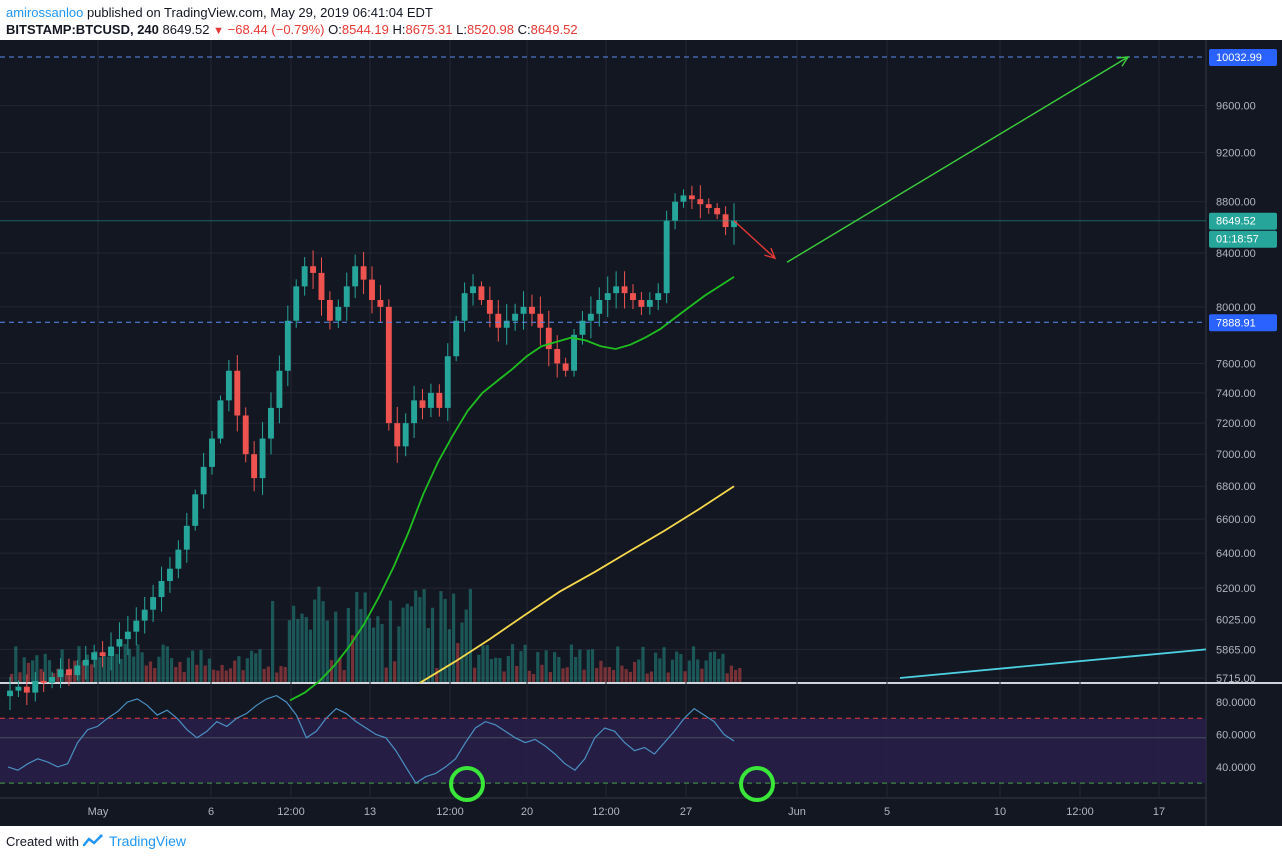 The width and height of the screenshot is (1282, 860). Describe the element at coordinates (1236, 394) in the screenshot. I see `y-tick-label: 7400.00` at that location.